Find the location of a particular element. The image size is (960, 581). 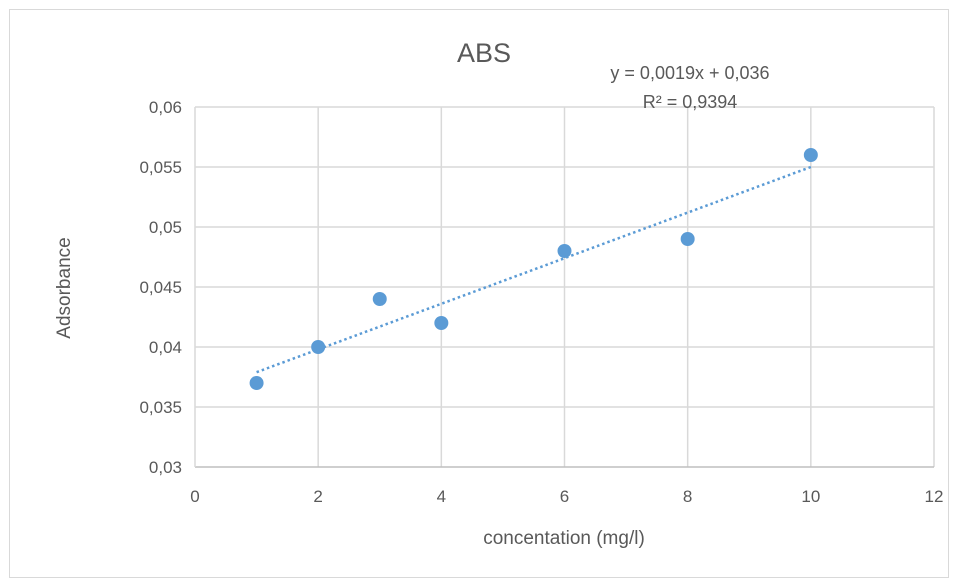

x-tick-label: 10 is located at coordinates (810, 496).